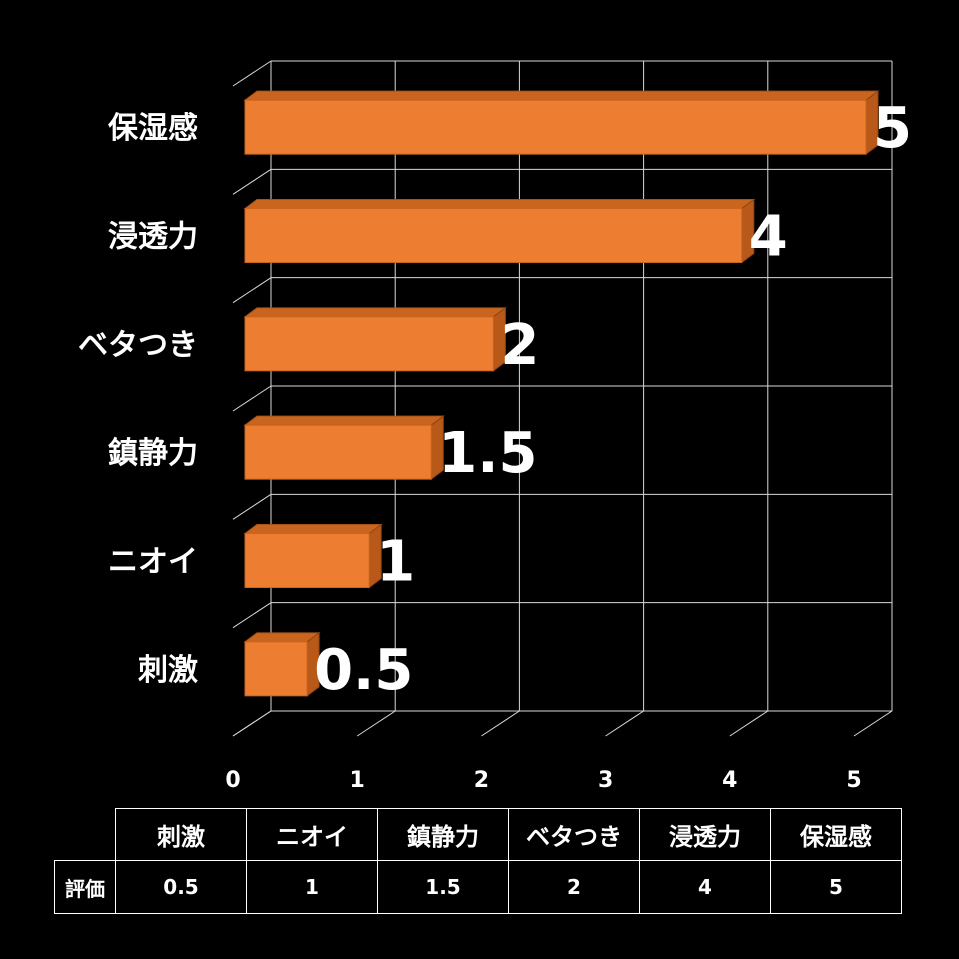  What do you see at coordinates (705, 834) in the screenshot?
I see `data-table-col-header: 浸透力` at bounding box center [705, 834].